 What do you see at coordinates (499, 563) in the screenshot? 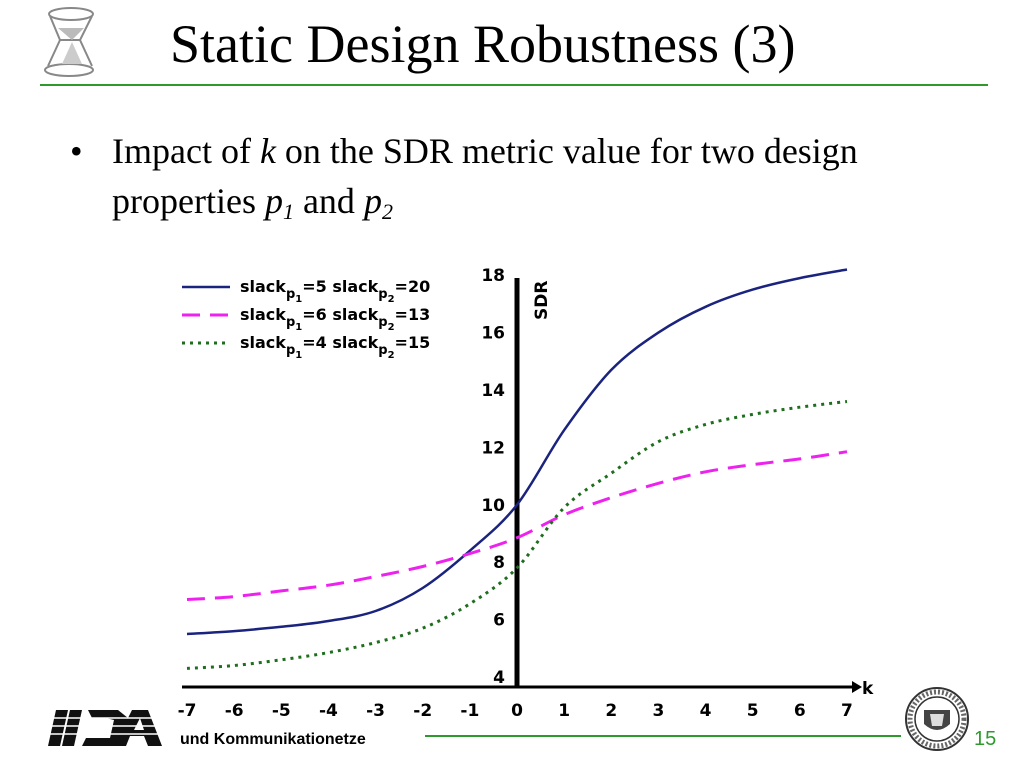
I see `y-tick-label: 8` at bounding box center [499, 563].